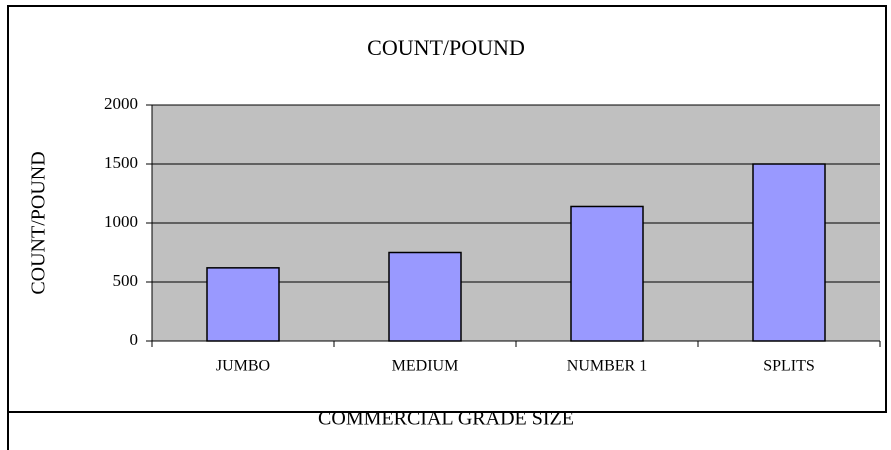 Image resolution: width=891 pixels, height=450 pixels. I want to click on x-tick-label: SPLITS, so click(789, 366).